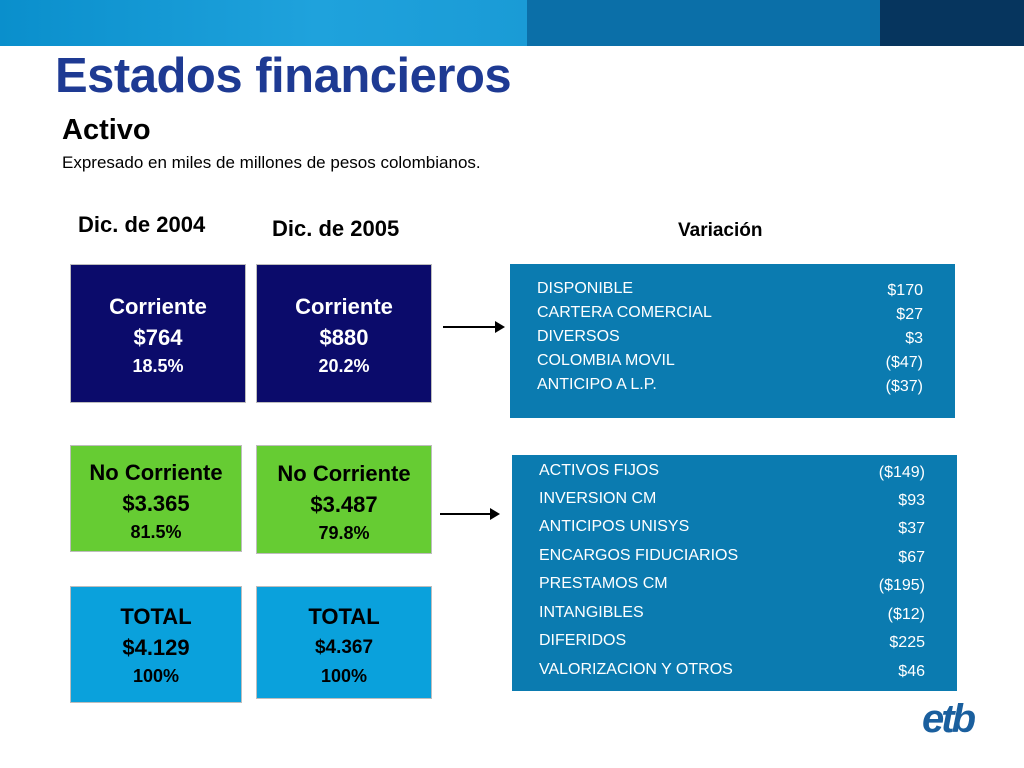 The height and width of the screenshot is (768, 1024). I want to click on no-corriente-2004-box: No Corriente $3.365 81.5%, so click(156, 498).